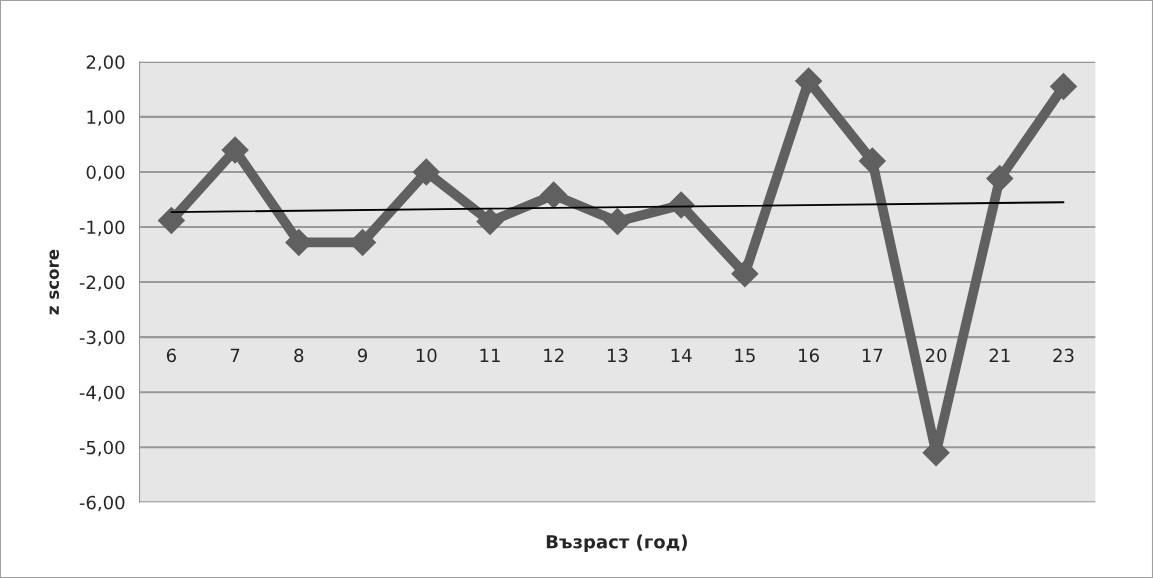 The height and width of the screenshot is (578, 1153). Describe the element at coordinates (426, 355) in the screenshot. I see `x-tick-label: 10` at that location.